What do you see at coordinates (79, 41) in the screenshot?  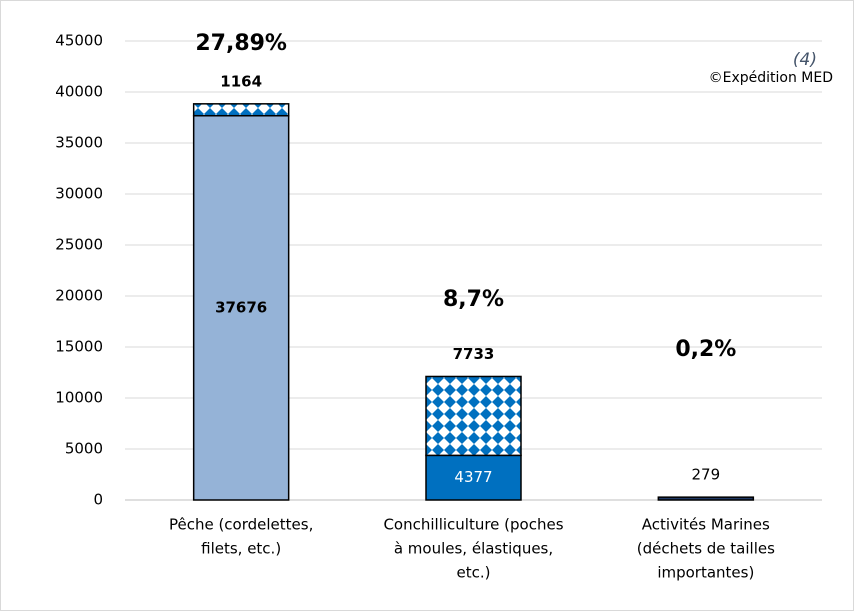 I see `y-tick-label: 45000` at bounding box center [79, 41].